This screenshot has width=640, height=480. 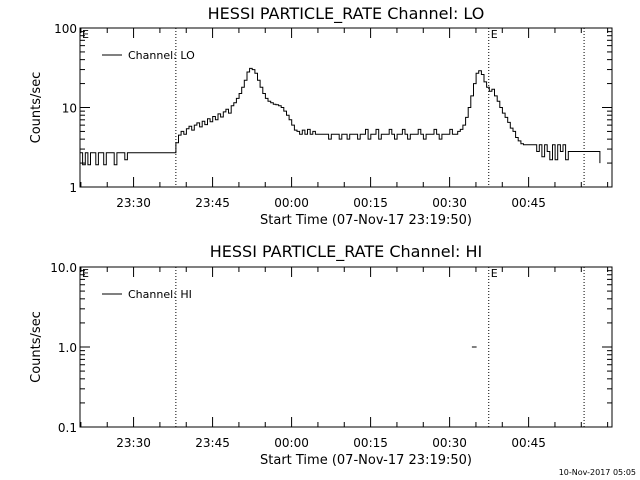 I want to click on chart-title: HESSI PARTICLE_RATE Channel: HI, so click(x=346, y=252).